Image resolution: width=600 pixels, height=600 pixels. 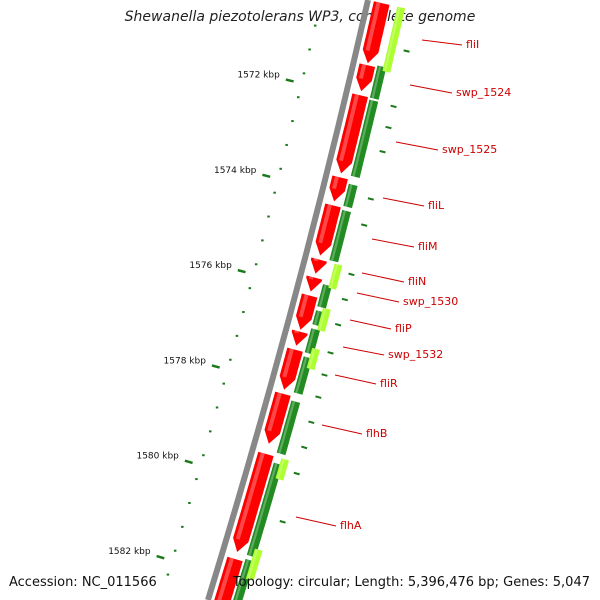 What do you see at coordinates (83, 582) in the screenshot?
I see `accession-label: Accession: NC_011566` at bounding box center [83, 582].